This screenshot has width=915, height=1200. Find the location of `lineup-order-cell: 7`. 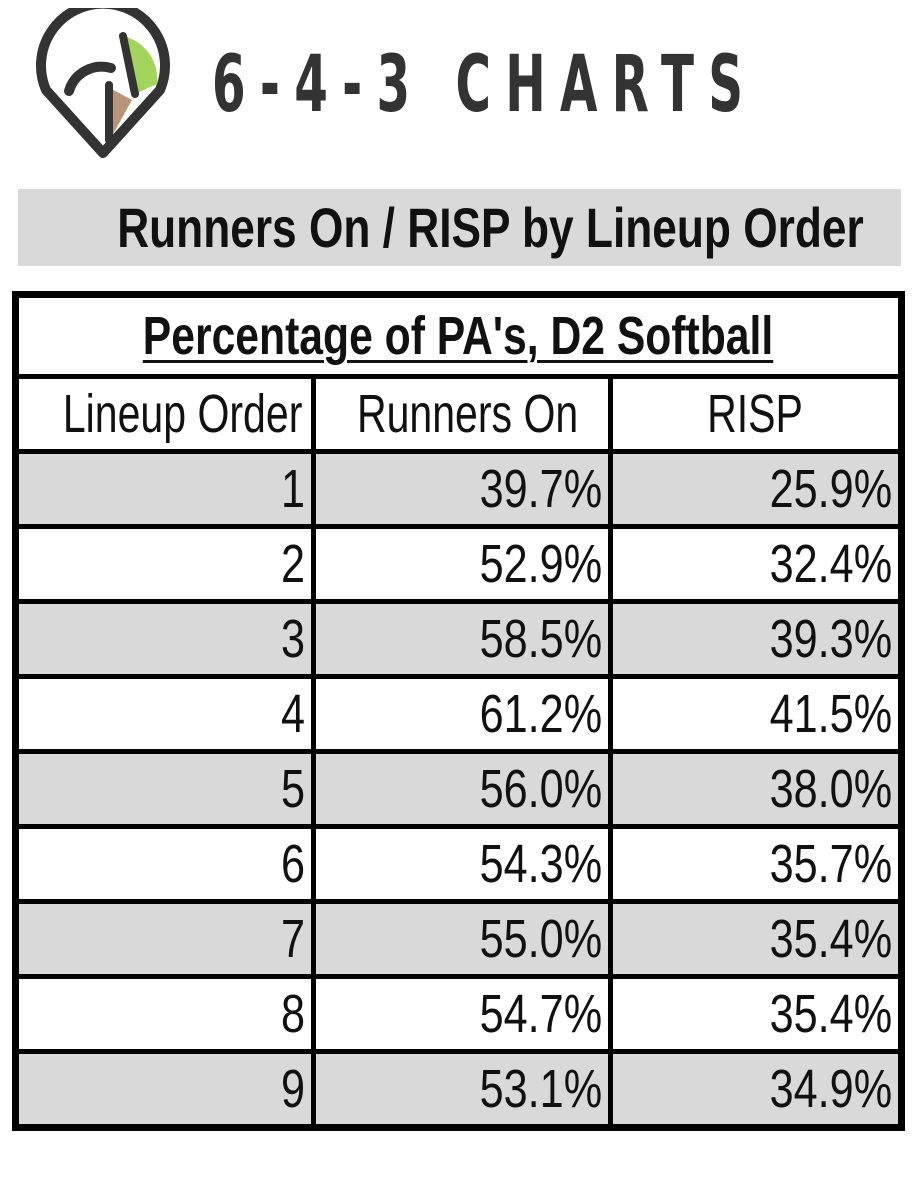

lineup-order-cell: 7 is located at coordinates (164, 939).